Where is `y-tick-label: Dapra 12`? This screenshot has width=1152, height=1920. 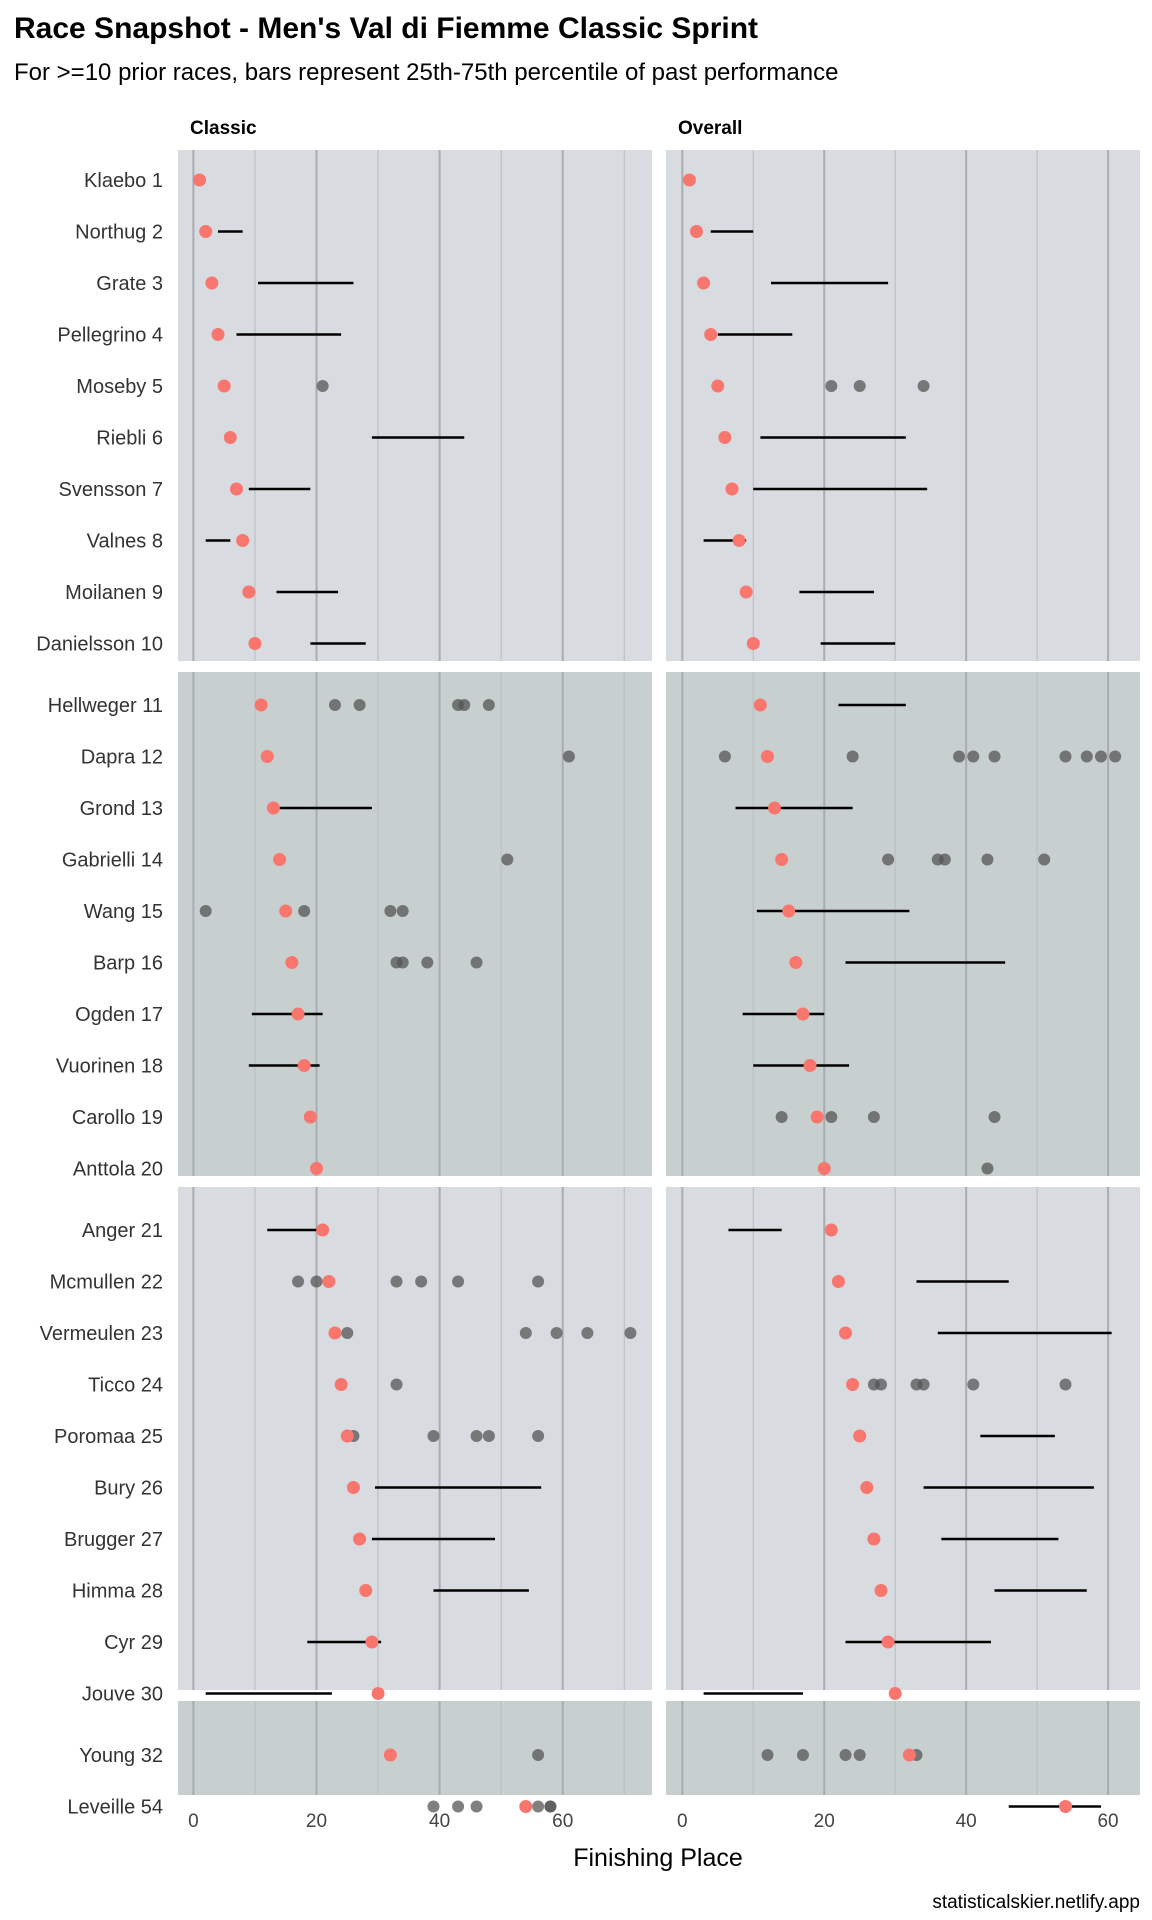
y-tick-label: Dapra 12 is located at coordinates (122, 758).